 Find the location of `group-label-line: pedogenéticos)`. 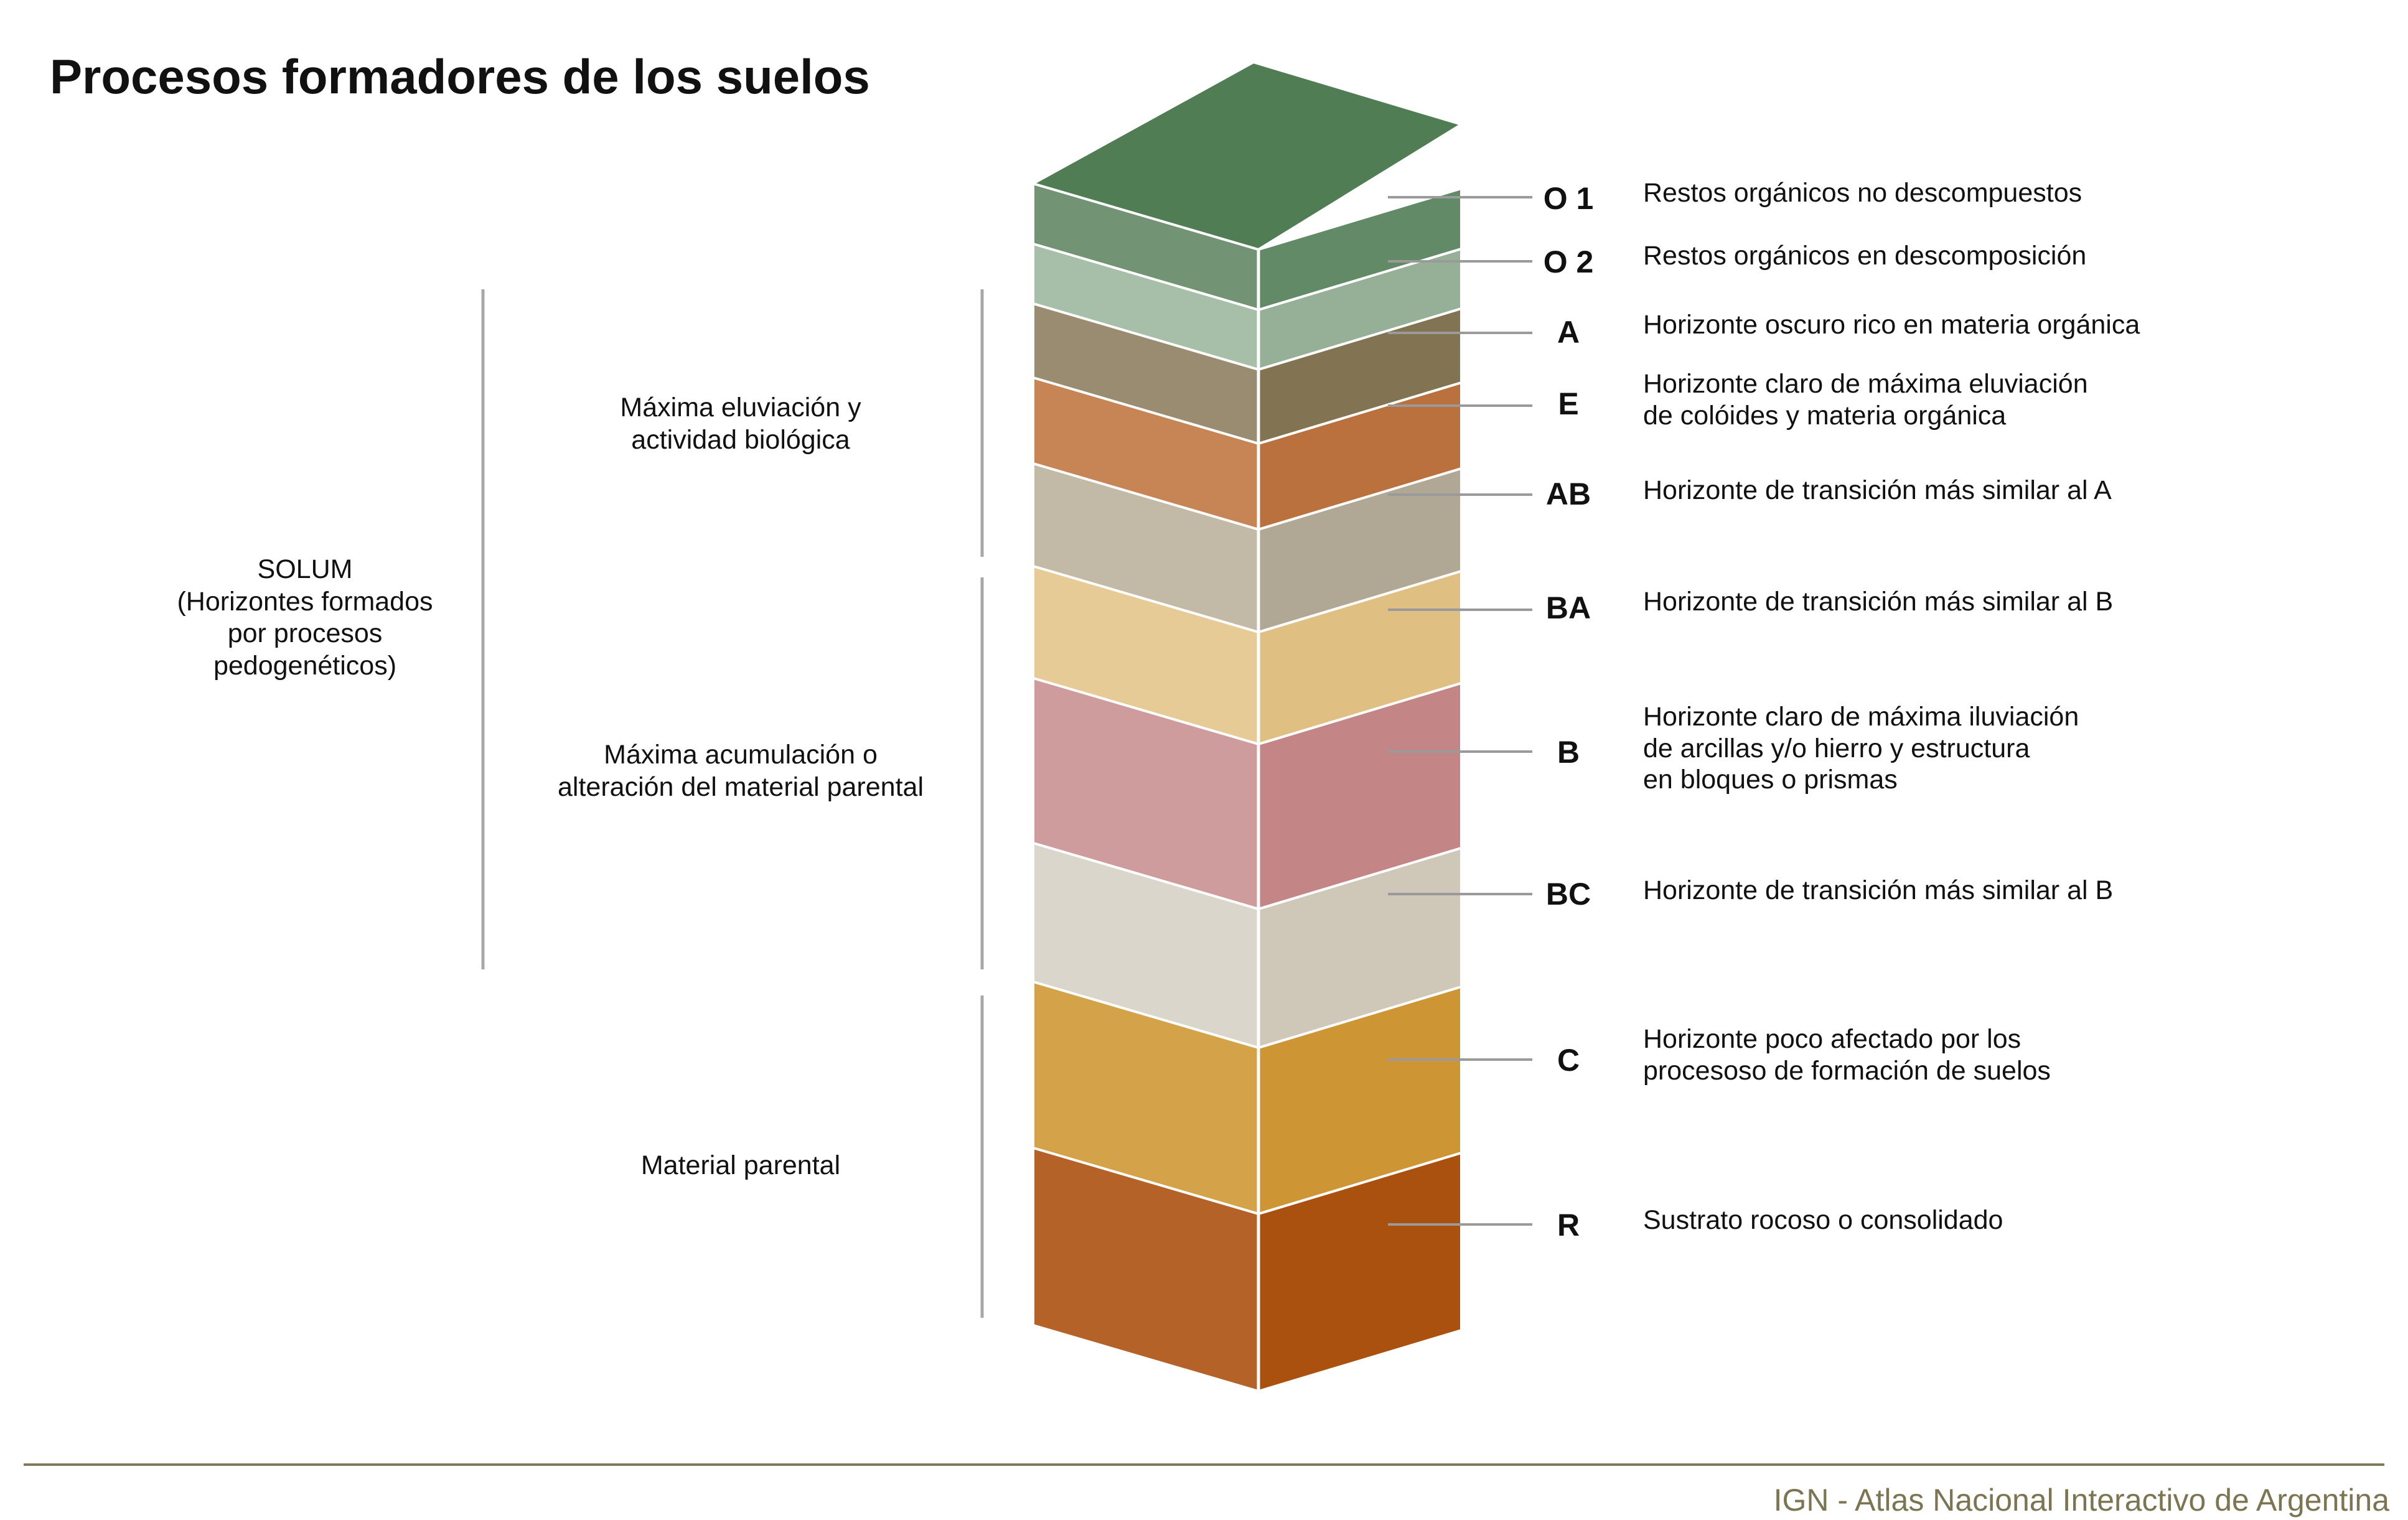

group-label-line: pedogenéticos) is located at coordinates (305, 665).